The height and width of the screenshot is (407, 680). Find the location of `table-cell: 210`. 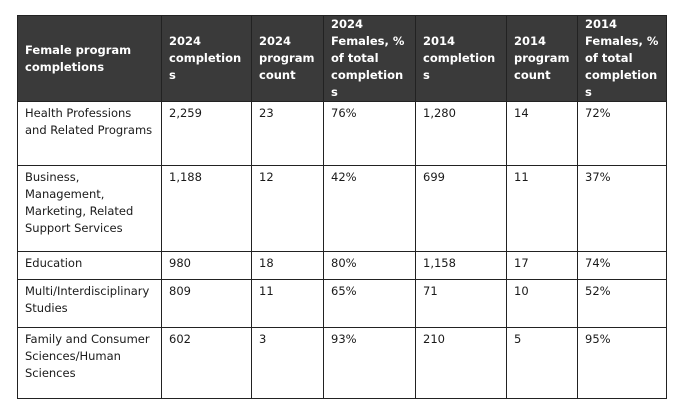

table-cell: 210 is located at coordinates (461, 363).